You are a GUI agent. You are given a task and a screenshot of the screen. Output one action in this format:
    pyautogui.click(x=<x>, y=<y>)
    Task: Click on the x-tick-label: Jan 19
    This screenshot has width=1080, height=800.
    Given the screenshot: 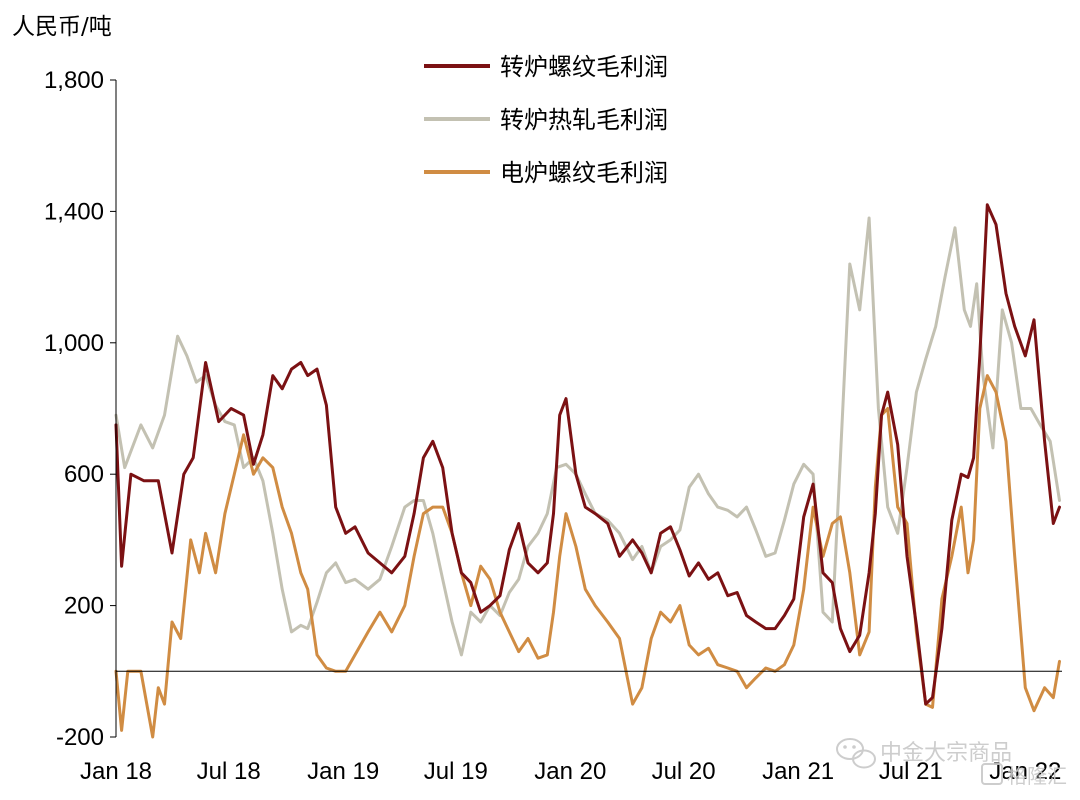 What is the action you would take?
    pyautogui.click(x=343, y=771)
    